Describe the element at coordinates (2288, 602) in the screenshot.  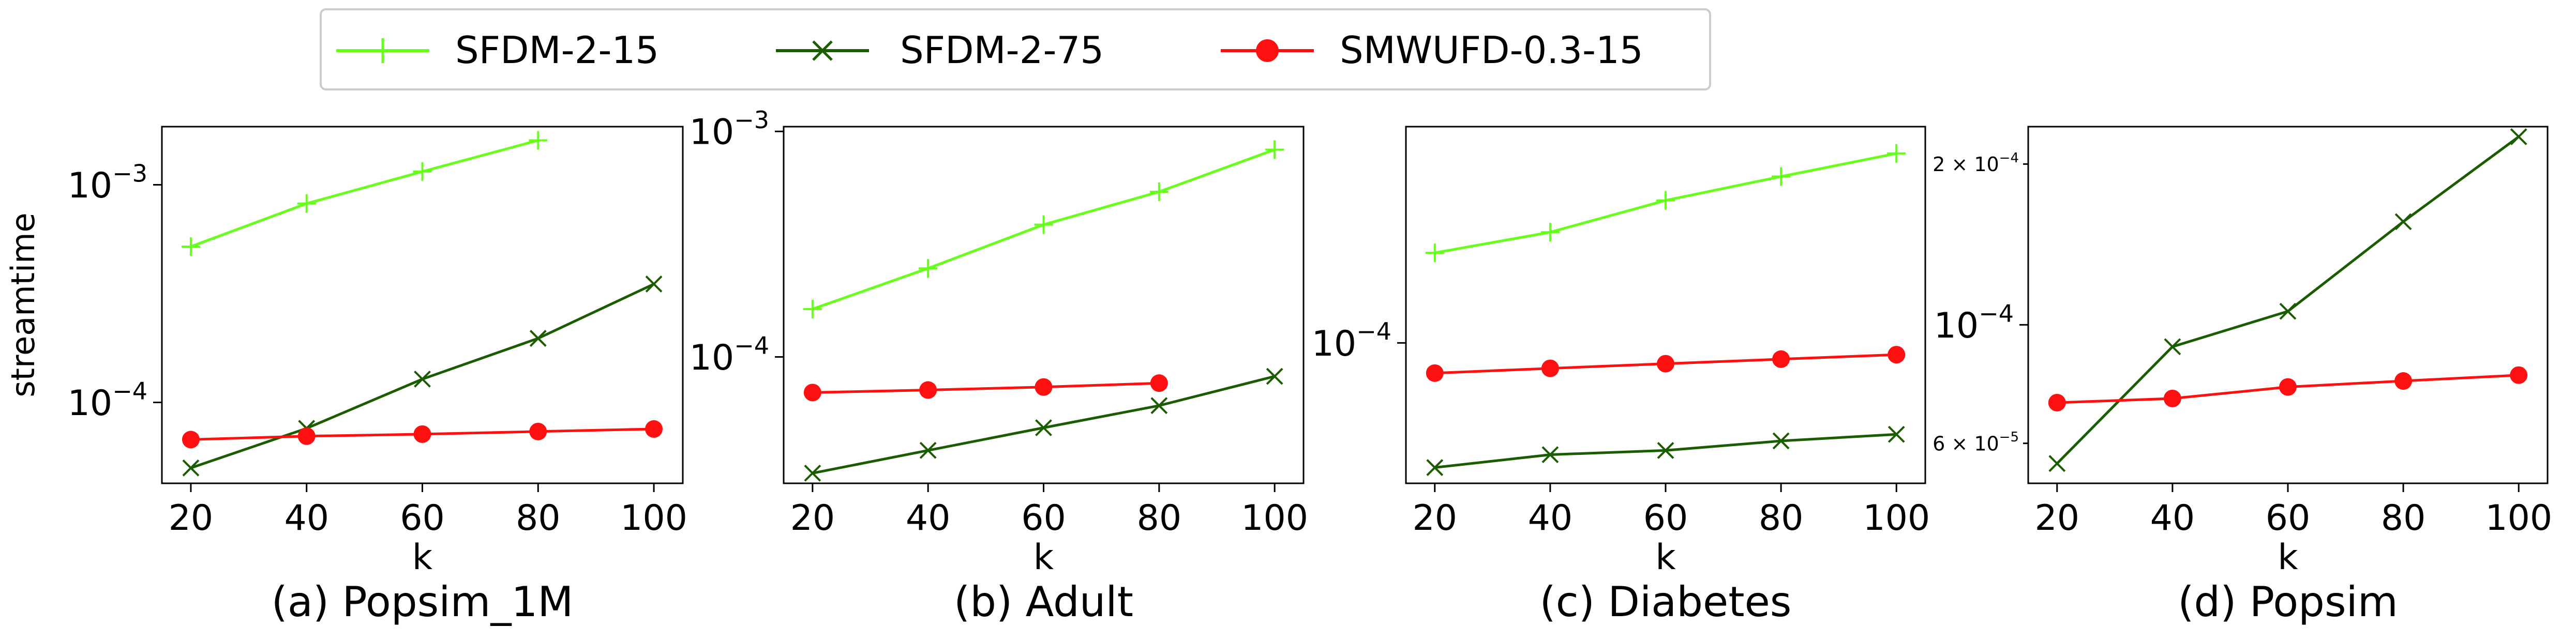
I see `panel-caption: (d) Popsim` at that location.